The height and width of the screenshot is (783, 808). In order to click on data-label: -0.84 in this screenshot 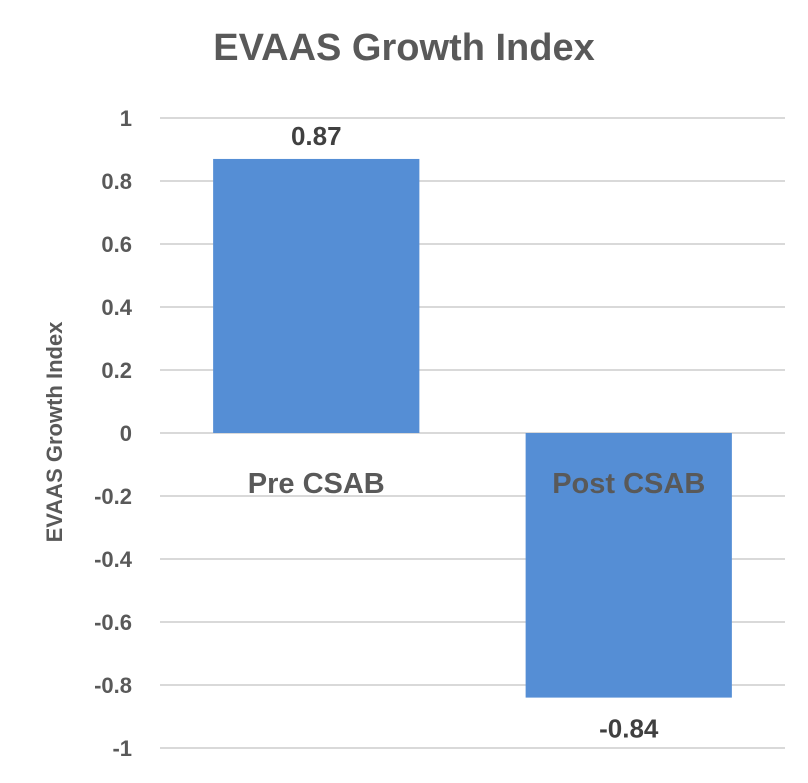, I will do `click(629, 729)`.